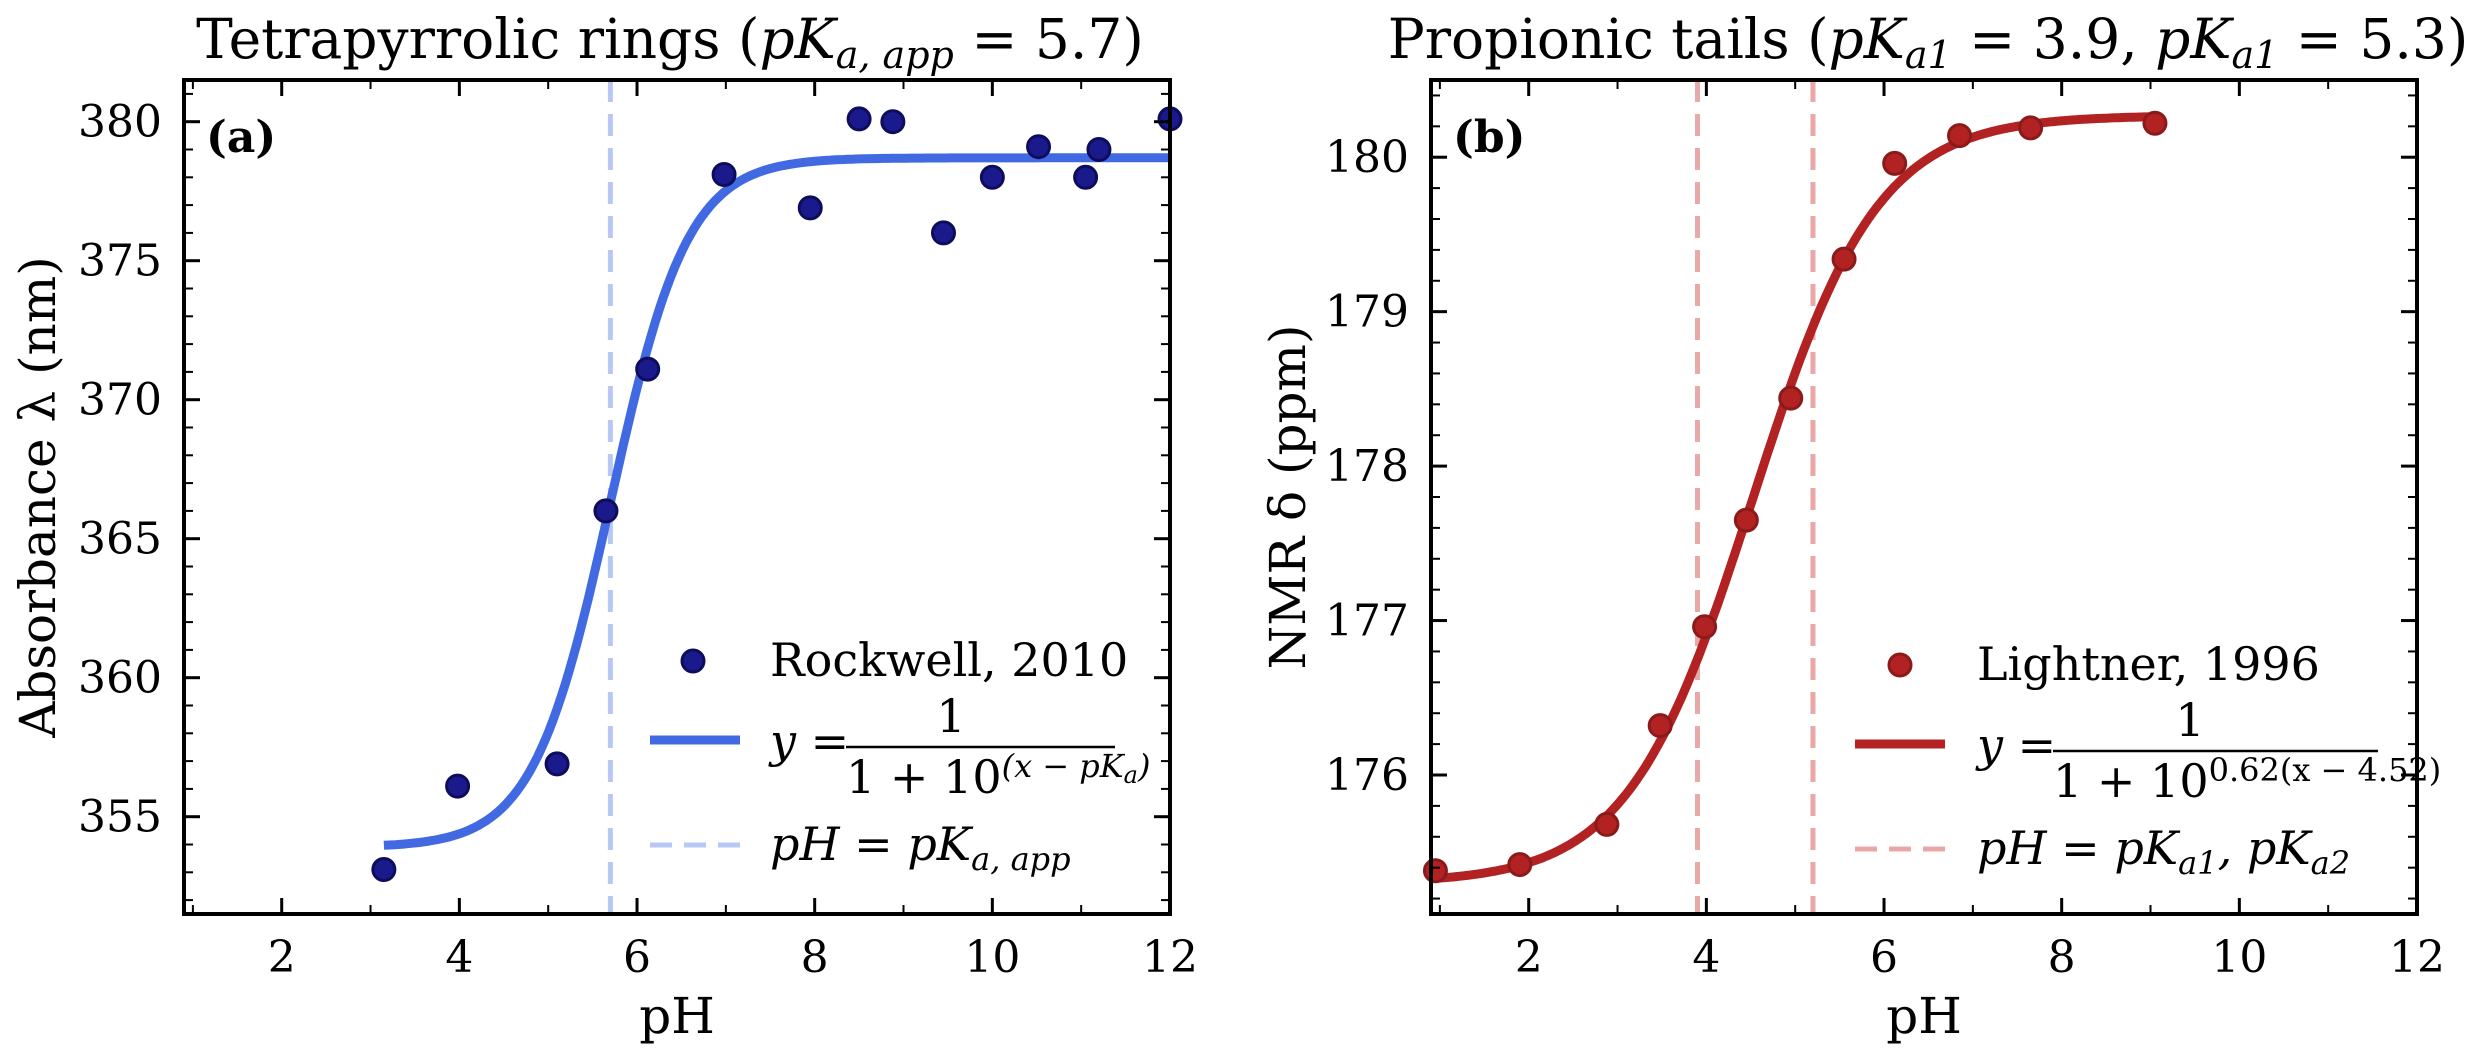 The height and width of the screenshot is (1059, 2468). Describe the element at coordinates (1489, 137) in the screenshot. I see `panel-b-label: (b)` at that location.